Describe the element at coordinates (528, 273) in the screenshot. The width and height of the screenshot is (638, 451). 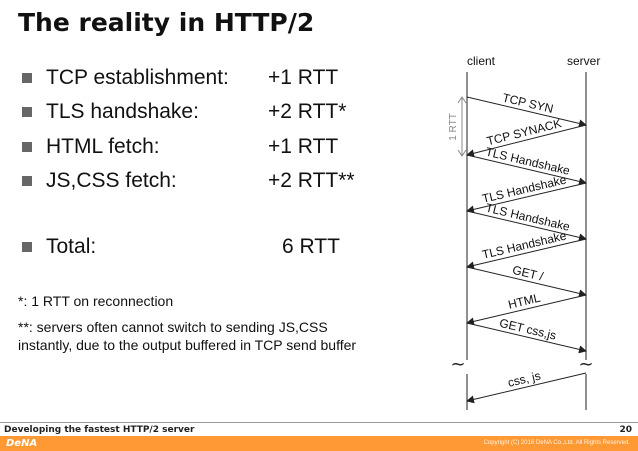
I see `message-label: GET /` at that location.